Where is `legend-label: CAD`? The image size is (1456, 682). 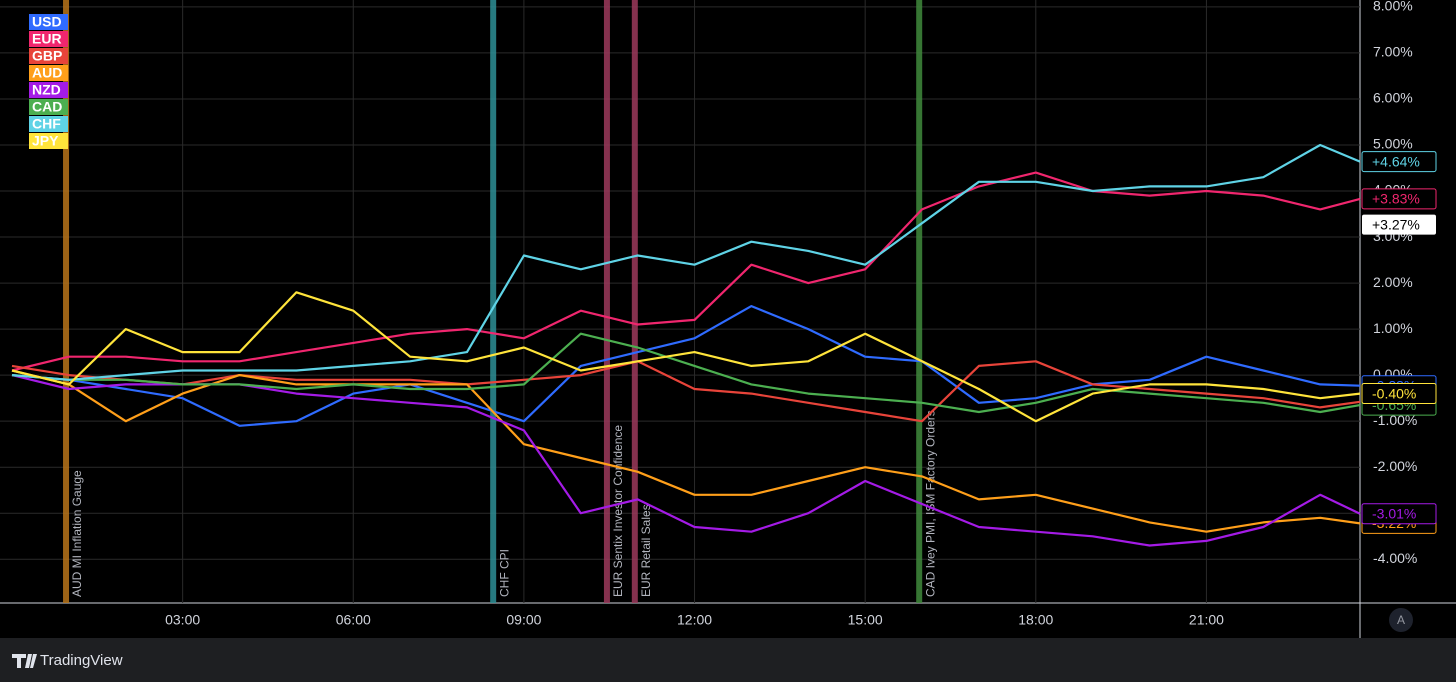 legend-label: CAD is located at coordinates (47, 107).